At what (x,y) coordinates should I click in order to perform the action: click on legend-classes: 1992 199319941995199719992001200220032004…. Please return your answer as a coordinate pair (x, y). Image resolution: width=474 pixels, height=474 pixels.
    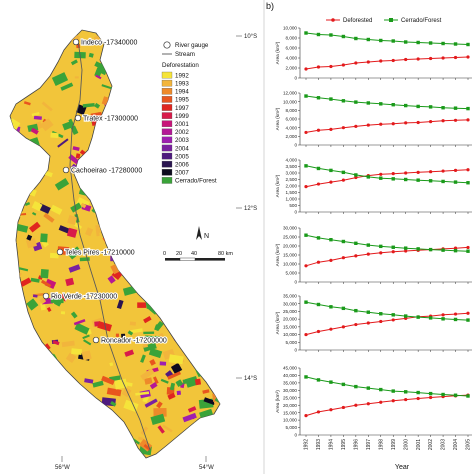
    Looking at the image, I should click on (189, 128).